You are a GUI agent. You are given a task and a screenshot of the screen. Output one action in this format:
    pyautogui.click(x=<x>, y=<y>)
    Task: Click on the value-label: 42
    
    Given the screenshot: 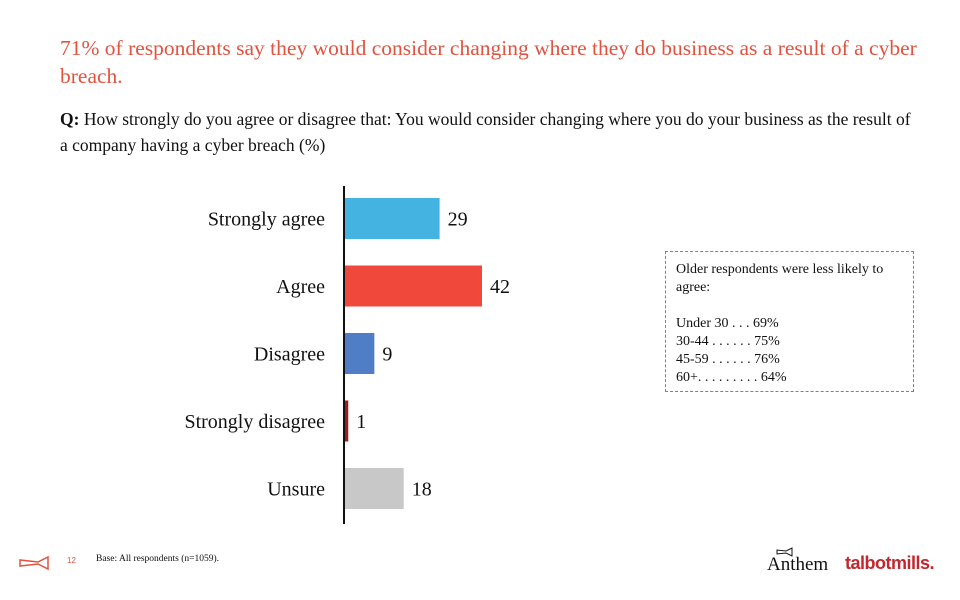 What is the action you would take?
    pyautogui.click(x=500, y=287)
    